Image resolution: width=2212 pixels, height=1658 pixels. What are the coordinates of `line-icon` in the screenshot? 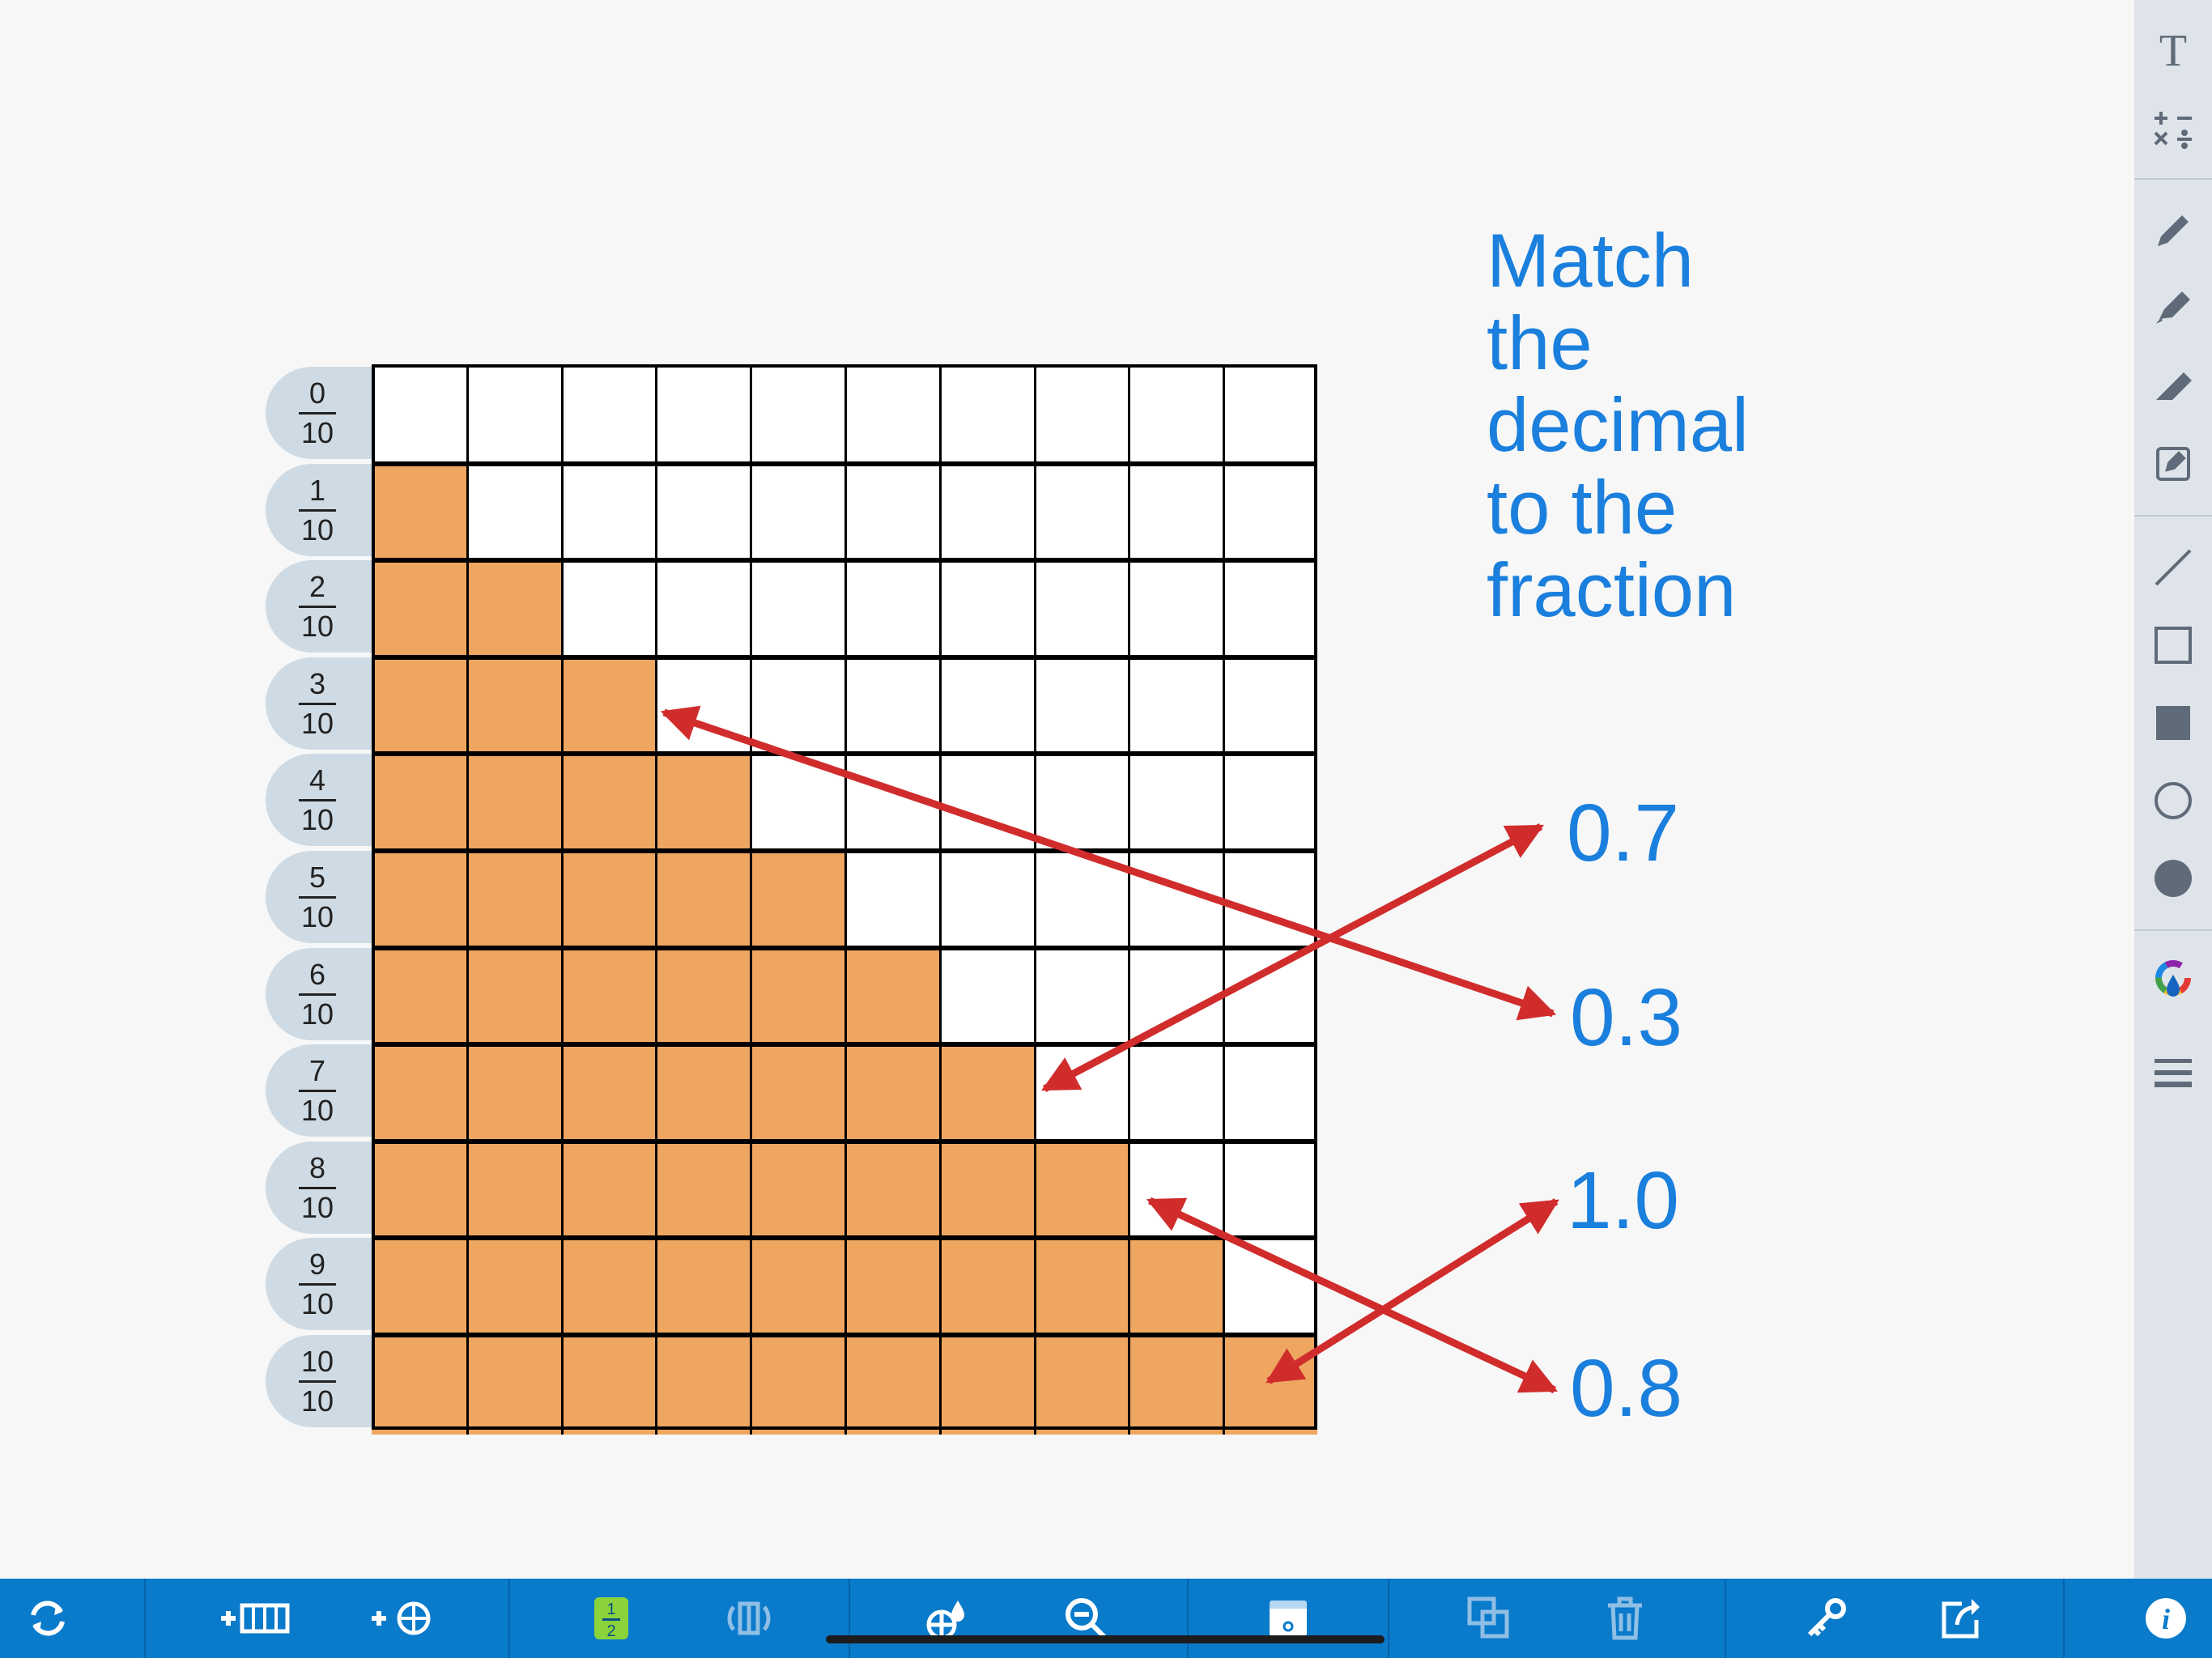 It's located at (2173, 567).